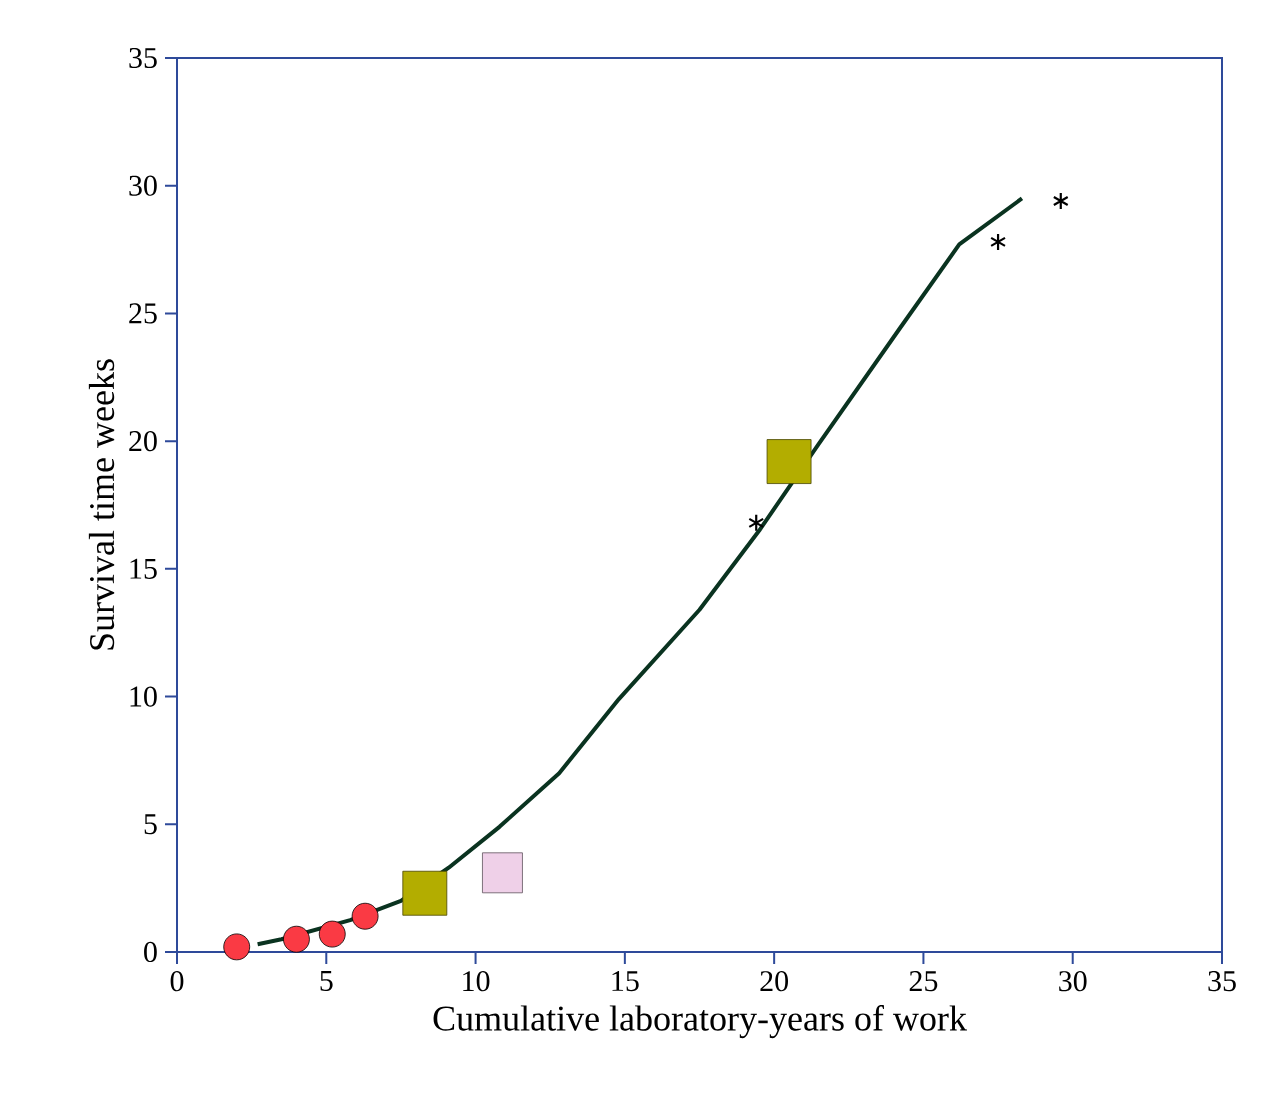  What do you see at coordinates (150, 952) in the screenshot?
I see `y-tick-label: 0` at bounding box center [150, 952].